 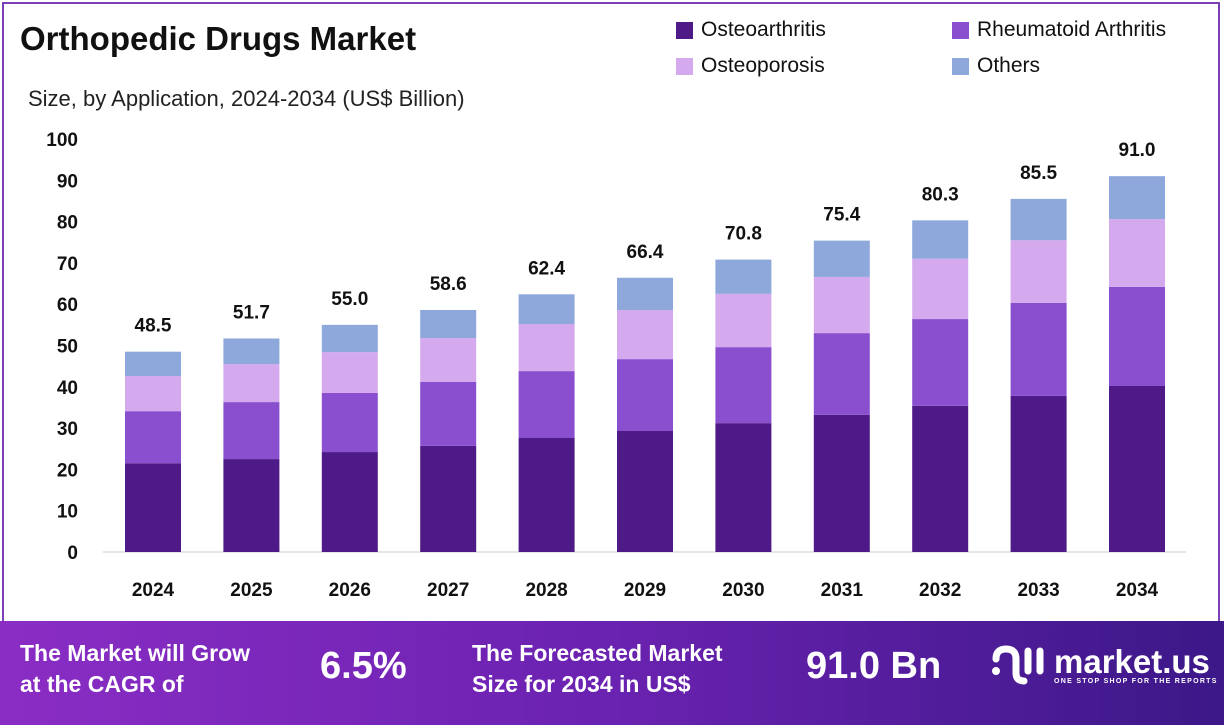 I want to click on cagr-label-line: The Market will Grow, so click(x=135, y=653).